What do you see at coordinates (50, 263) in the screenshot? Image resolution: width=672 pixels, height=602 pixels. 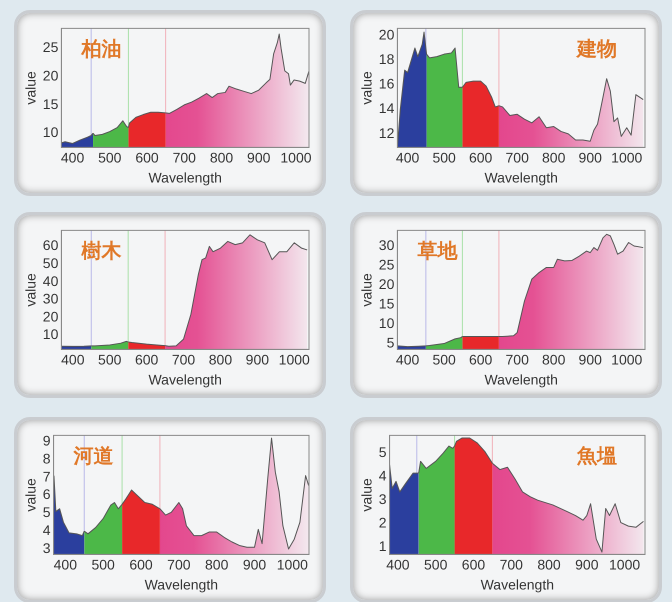 I see `y-tick-label: 50` at bounding box center [50, 263].